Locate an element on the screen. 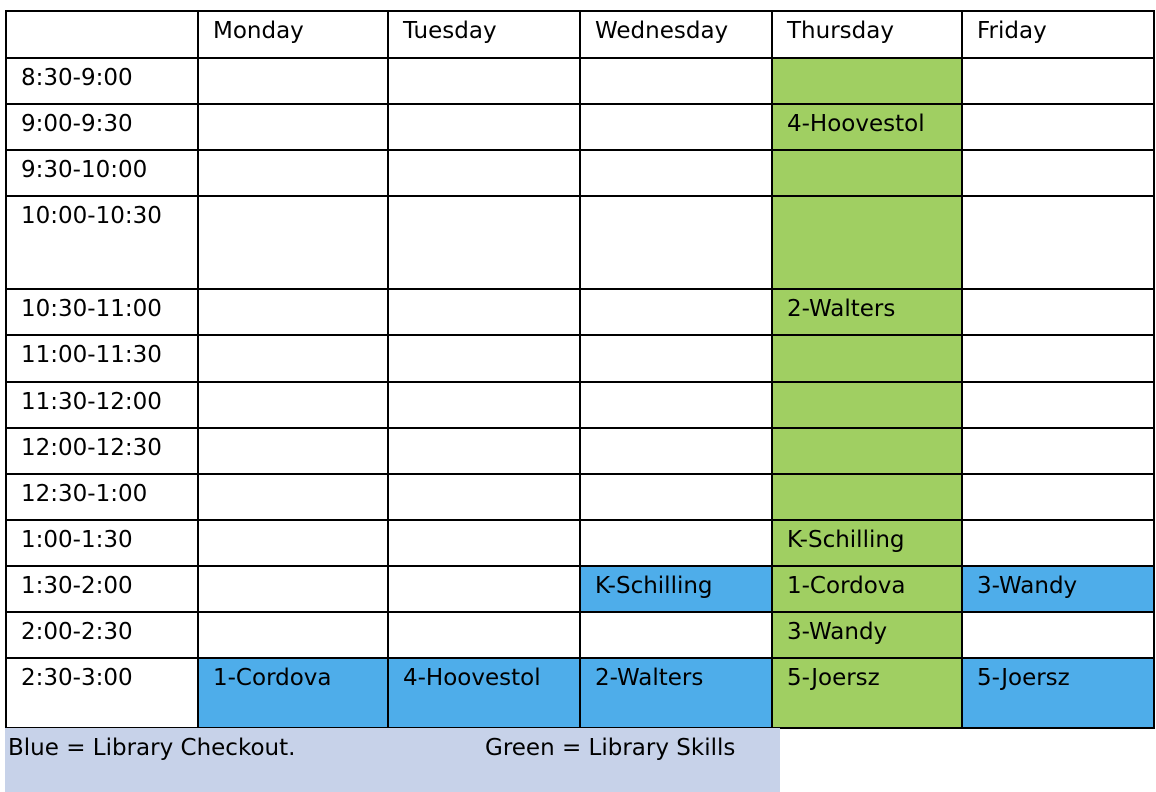 This screenshot has width=1156, height=792. time-slot: 11:00-11:30 is located at coordinates (102, 358).